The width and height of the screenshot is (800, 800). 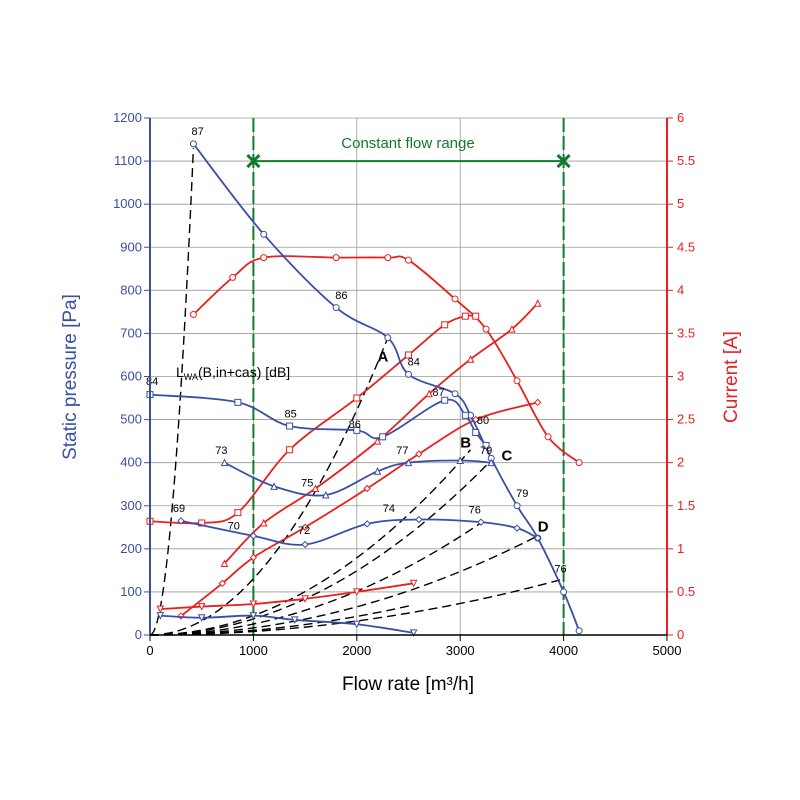 What do you see at coordinates (475, 511) in the screenshot?
I see `noise-level-label: 76` at bounding box center [475, 511].